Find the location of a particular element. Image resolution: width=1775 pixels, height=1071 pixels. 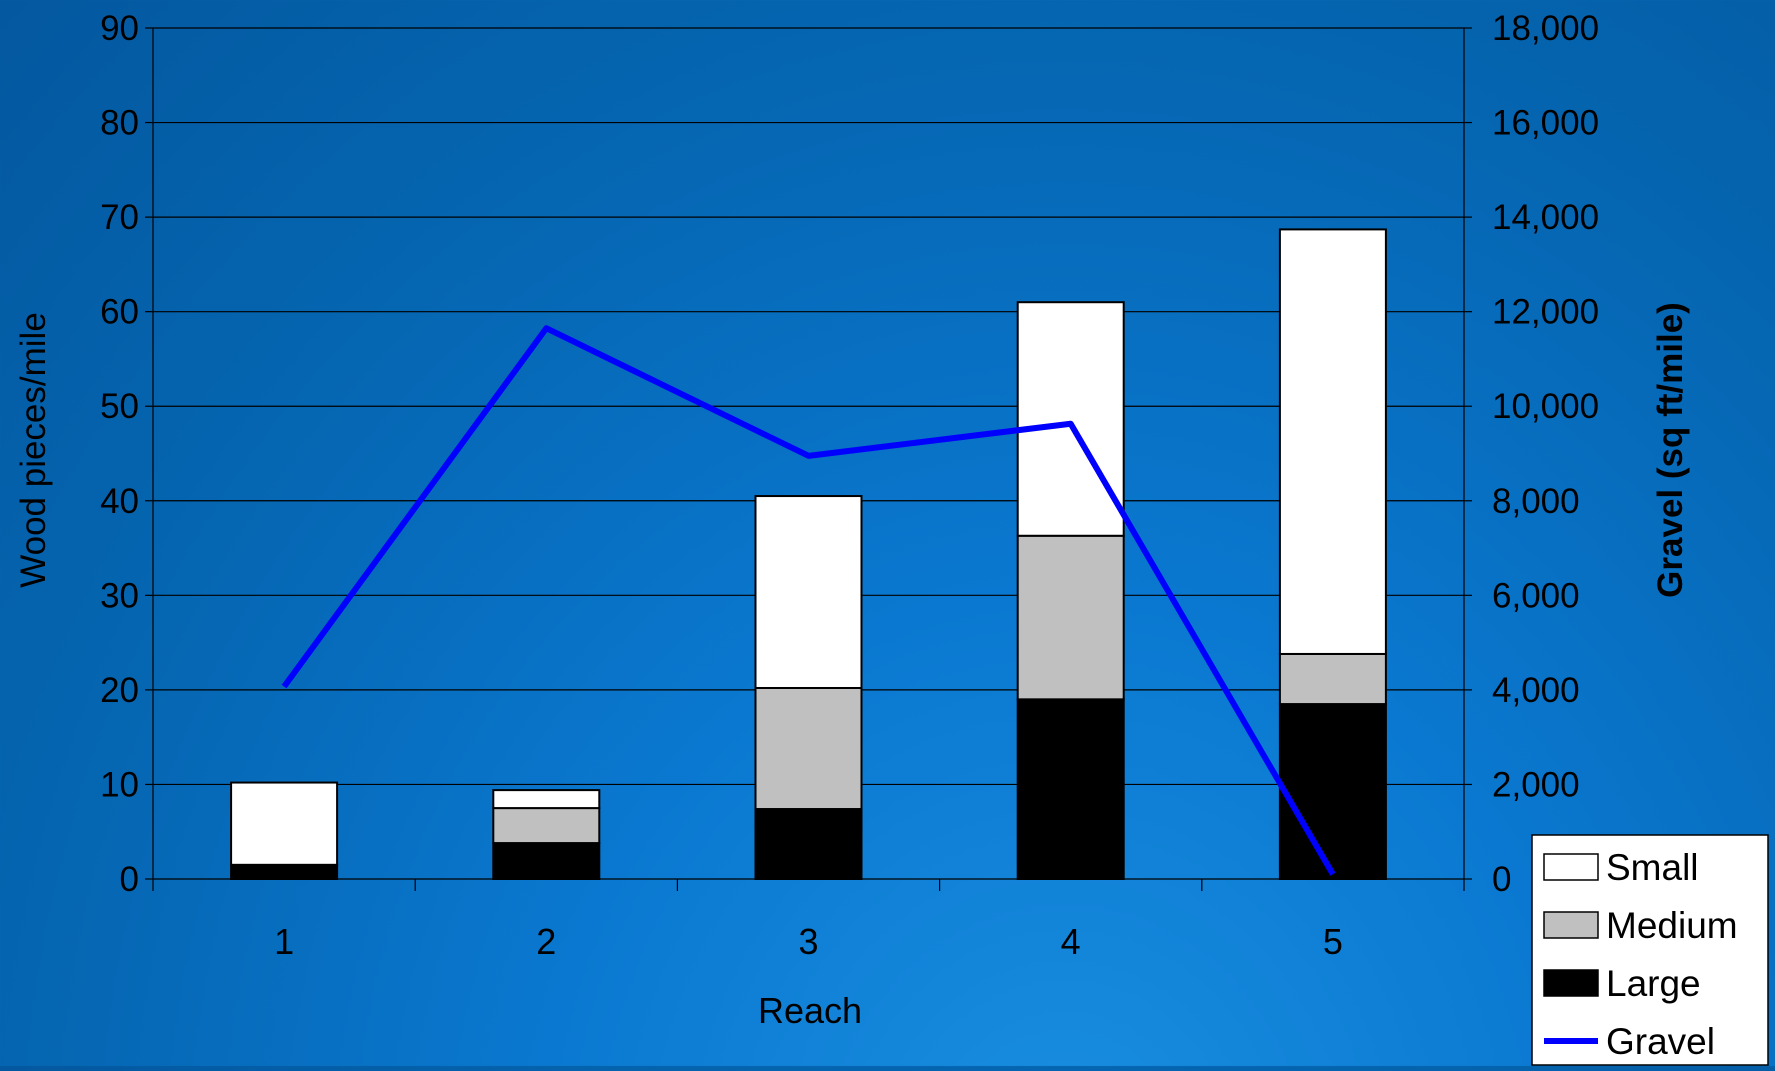

legend-swatch-small is located at coordinates (1571, 867).